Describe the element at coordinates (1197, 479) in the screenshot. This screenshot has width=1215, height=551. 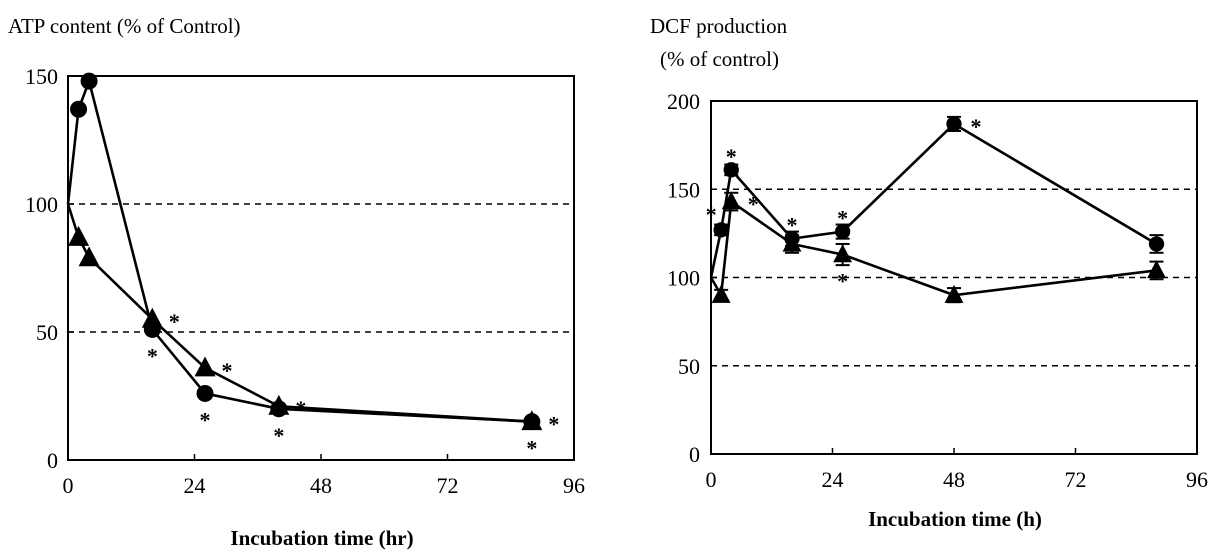
I see `dcf-x-tick-label: 96` at that location.